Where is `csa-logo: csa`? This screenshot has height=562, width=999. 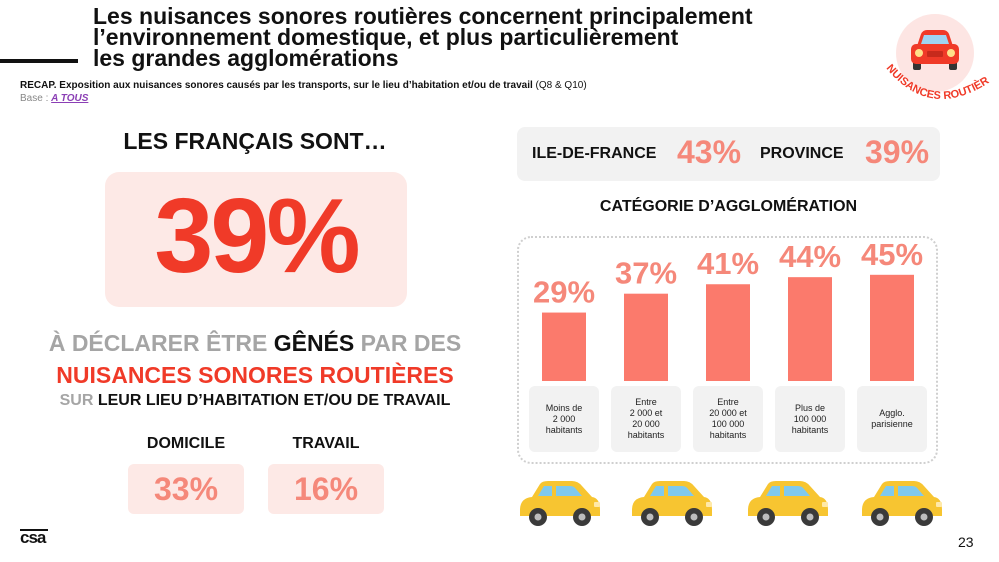 csa-logo: csa is located at coordinates (33, 537).